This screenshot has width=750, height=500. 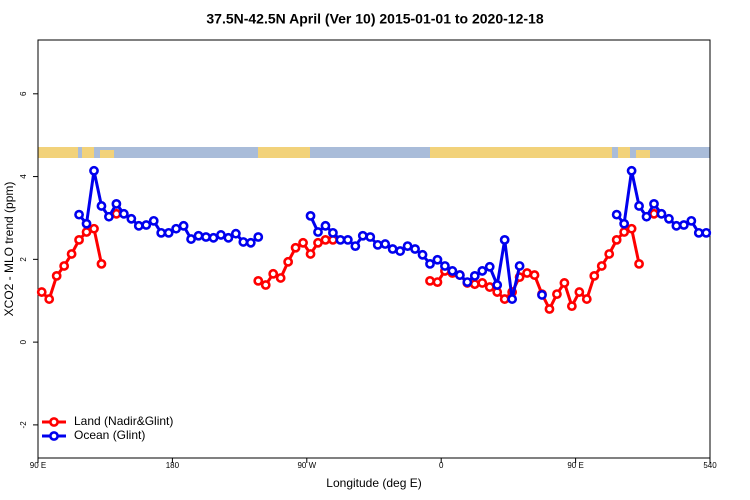 What do you see at coordinates (23, 93) in the screenshot?
I see `y-tick-label: 6` at bounding box center [23, 93].